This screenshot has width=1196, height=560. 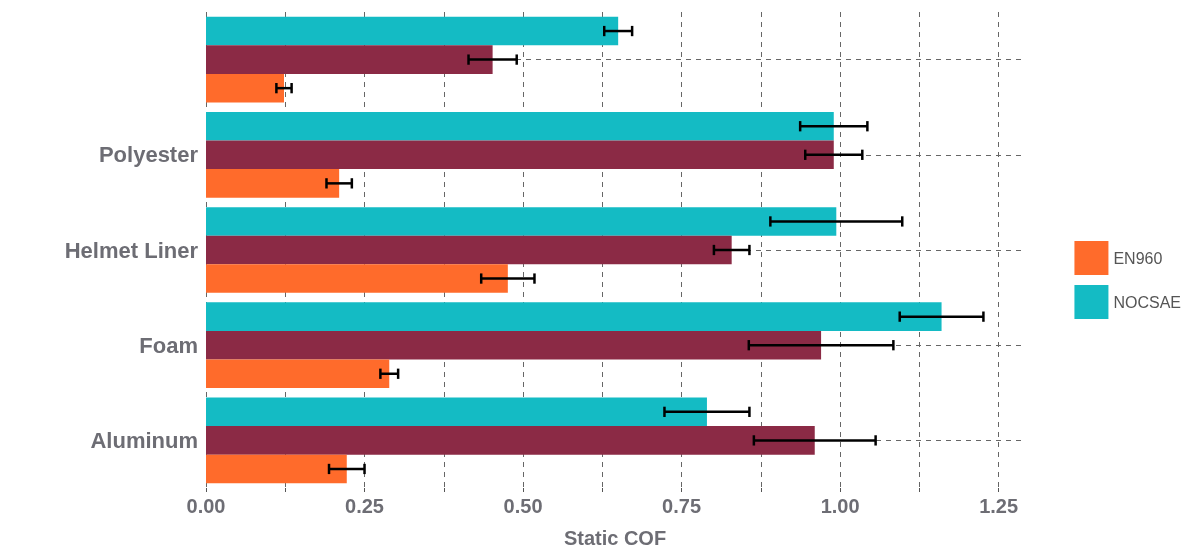 What do you see at coordinates (840, 506) in the screenshot?
I see `x-tick-label: 1.00` at bounding box center [840, 506].